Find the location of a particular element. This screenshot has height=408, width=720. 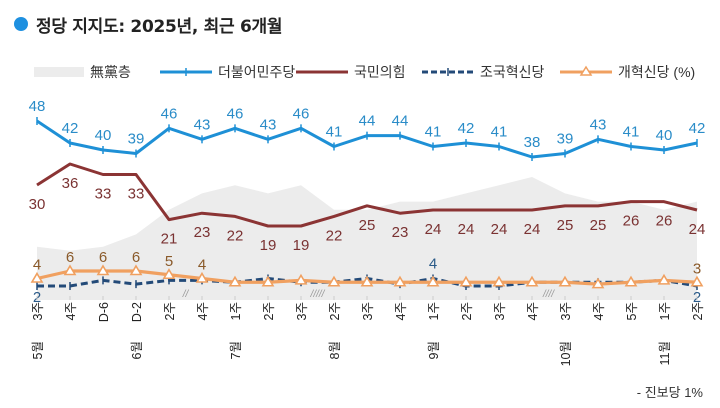

legend-label: 국민의힘 is located at coordinates (380, 72).